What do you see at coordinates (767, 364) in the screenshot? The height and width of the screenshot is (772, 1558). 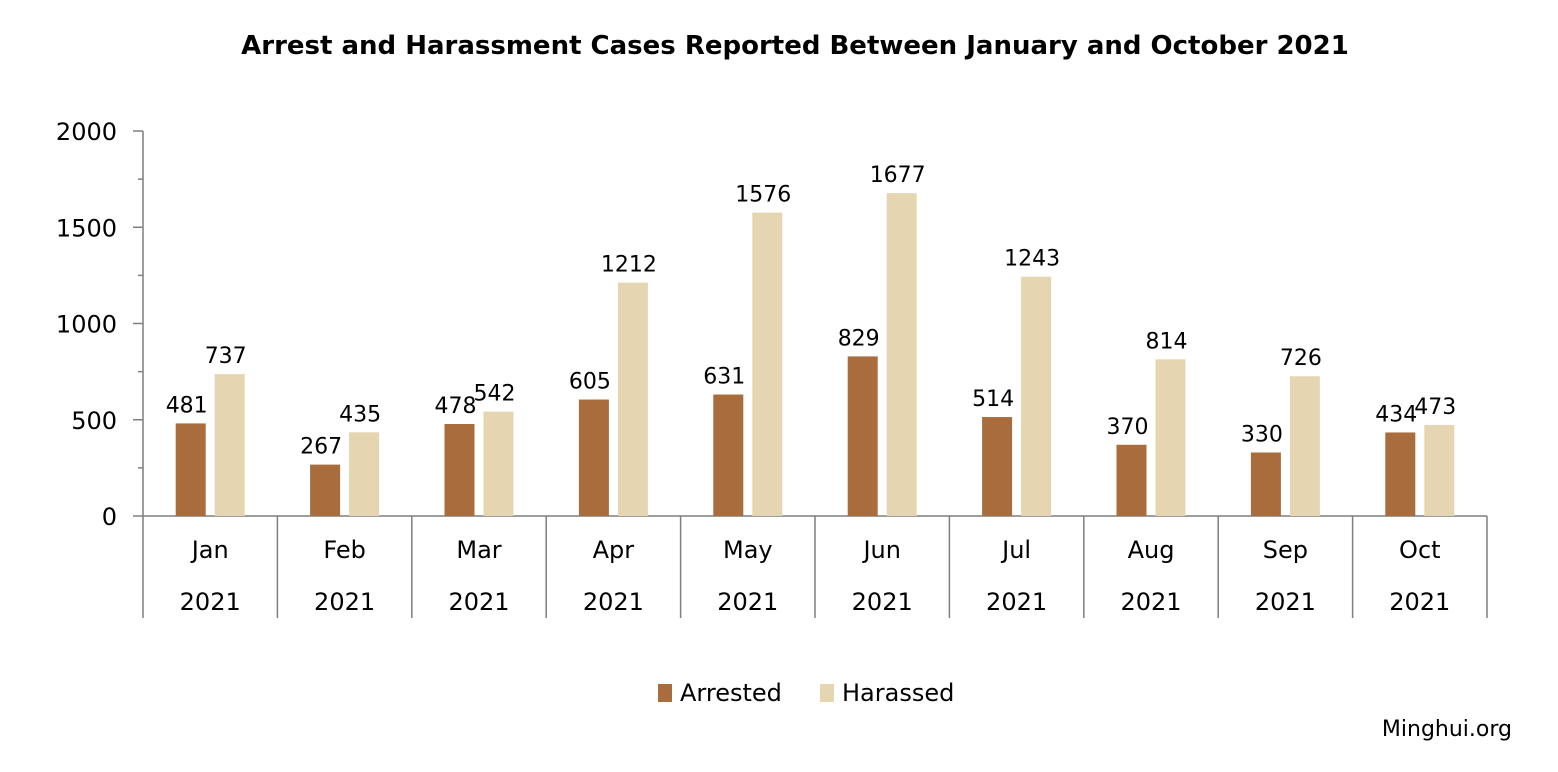 I see `bar-harassed-may` at bounding box center [767, 364].